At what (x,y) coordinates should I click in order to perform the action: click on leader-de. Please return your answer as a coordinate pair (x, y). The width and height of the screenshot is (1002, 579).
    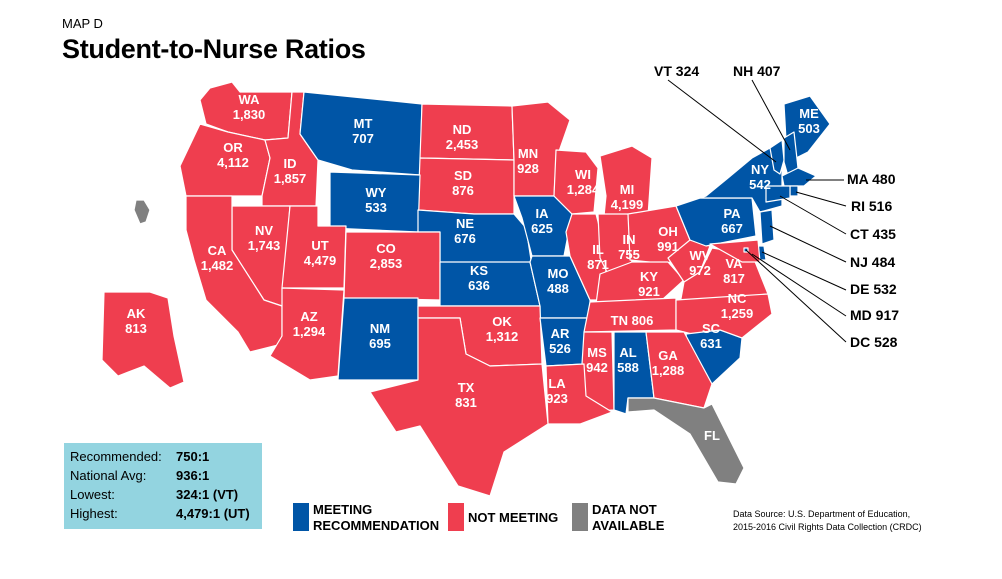
    Looking at the image, I should click on (804, 271).